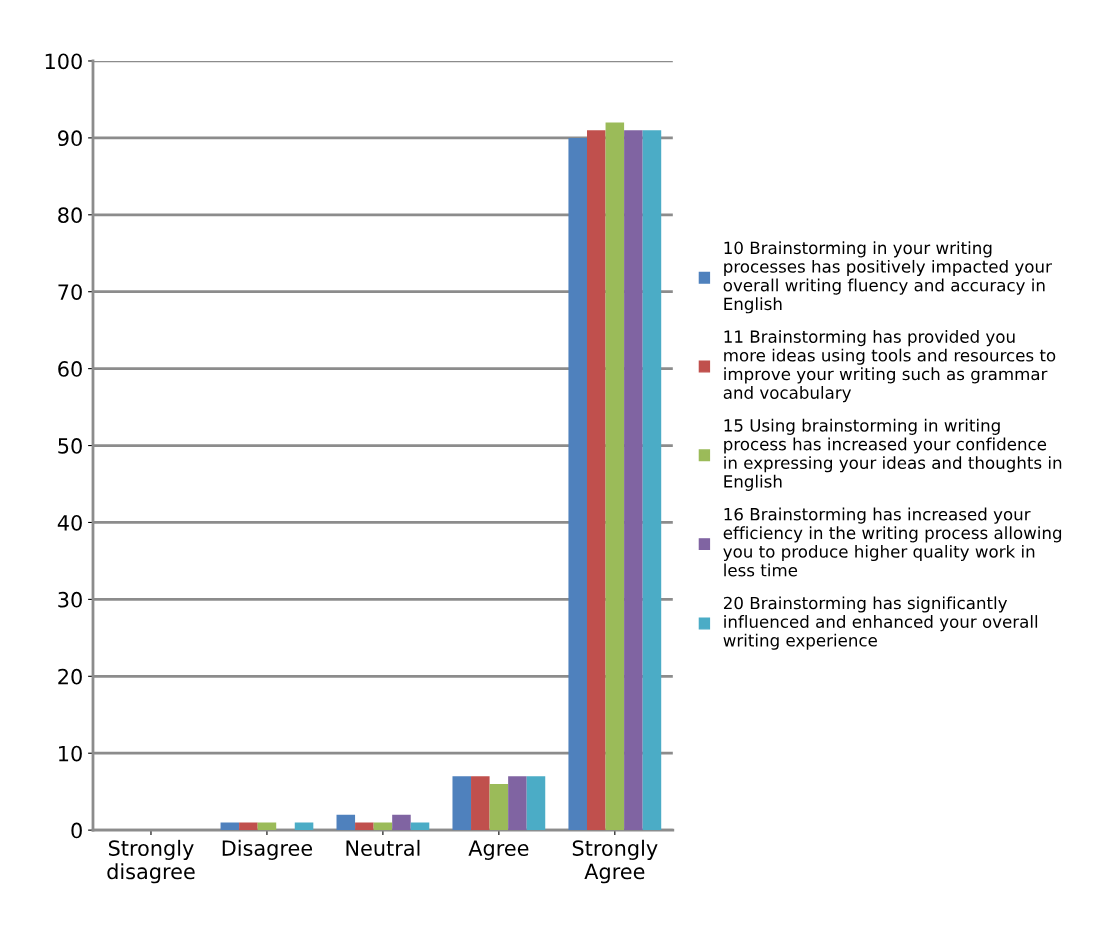 This screenshot has height=938, width=1094. What do you see at coordinates (76, 830) in the screenshot?
I see `y-tick-label: 0` at bounding box center [76, 830].